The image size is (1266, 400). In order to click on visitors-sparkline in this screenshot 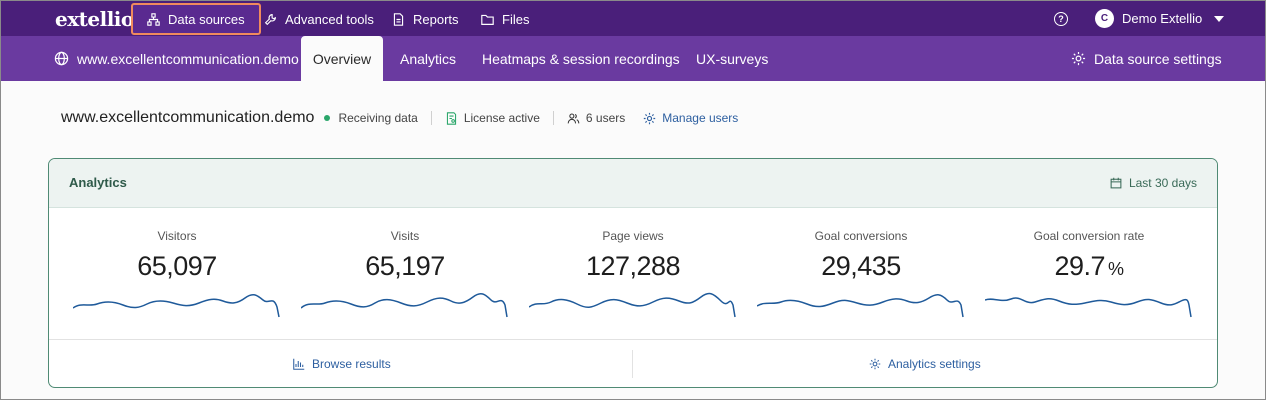, I will do `click(176, 305)`.